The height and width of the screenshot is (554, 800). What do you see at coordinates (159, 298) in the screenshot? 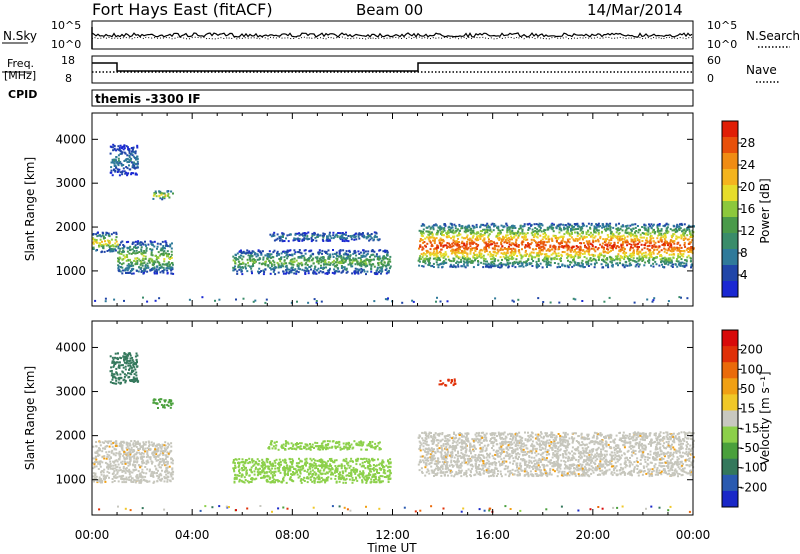
I see `noise-cell` at bounding box center [159, 298].